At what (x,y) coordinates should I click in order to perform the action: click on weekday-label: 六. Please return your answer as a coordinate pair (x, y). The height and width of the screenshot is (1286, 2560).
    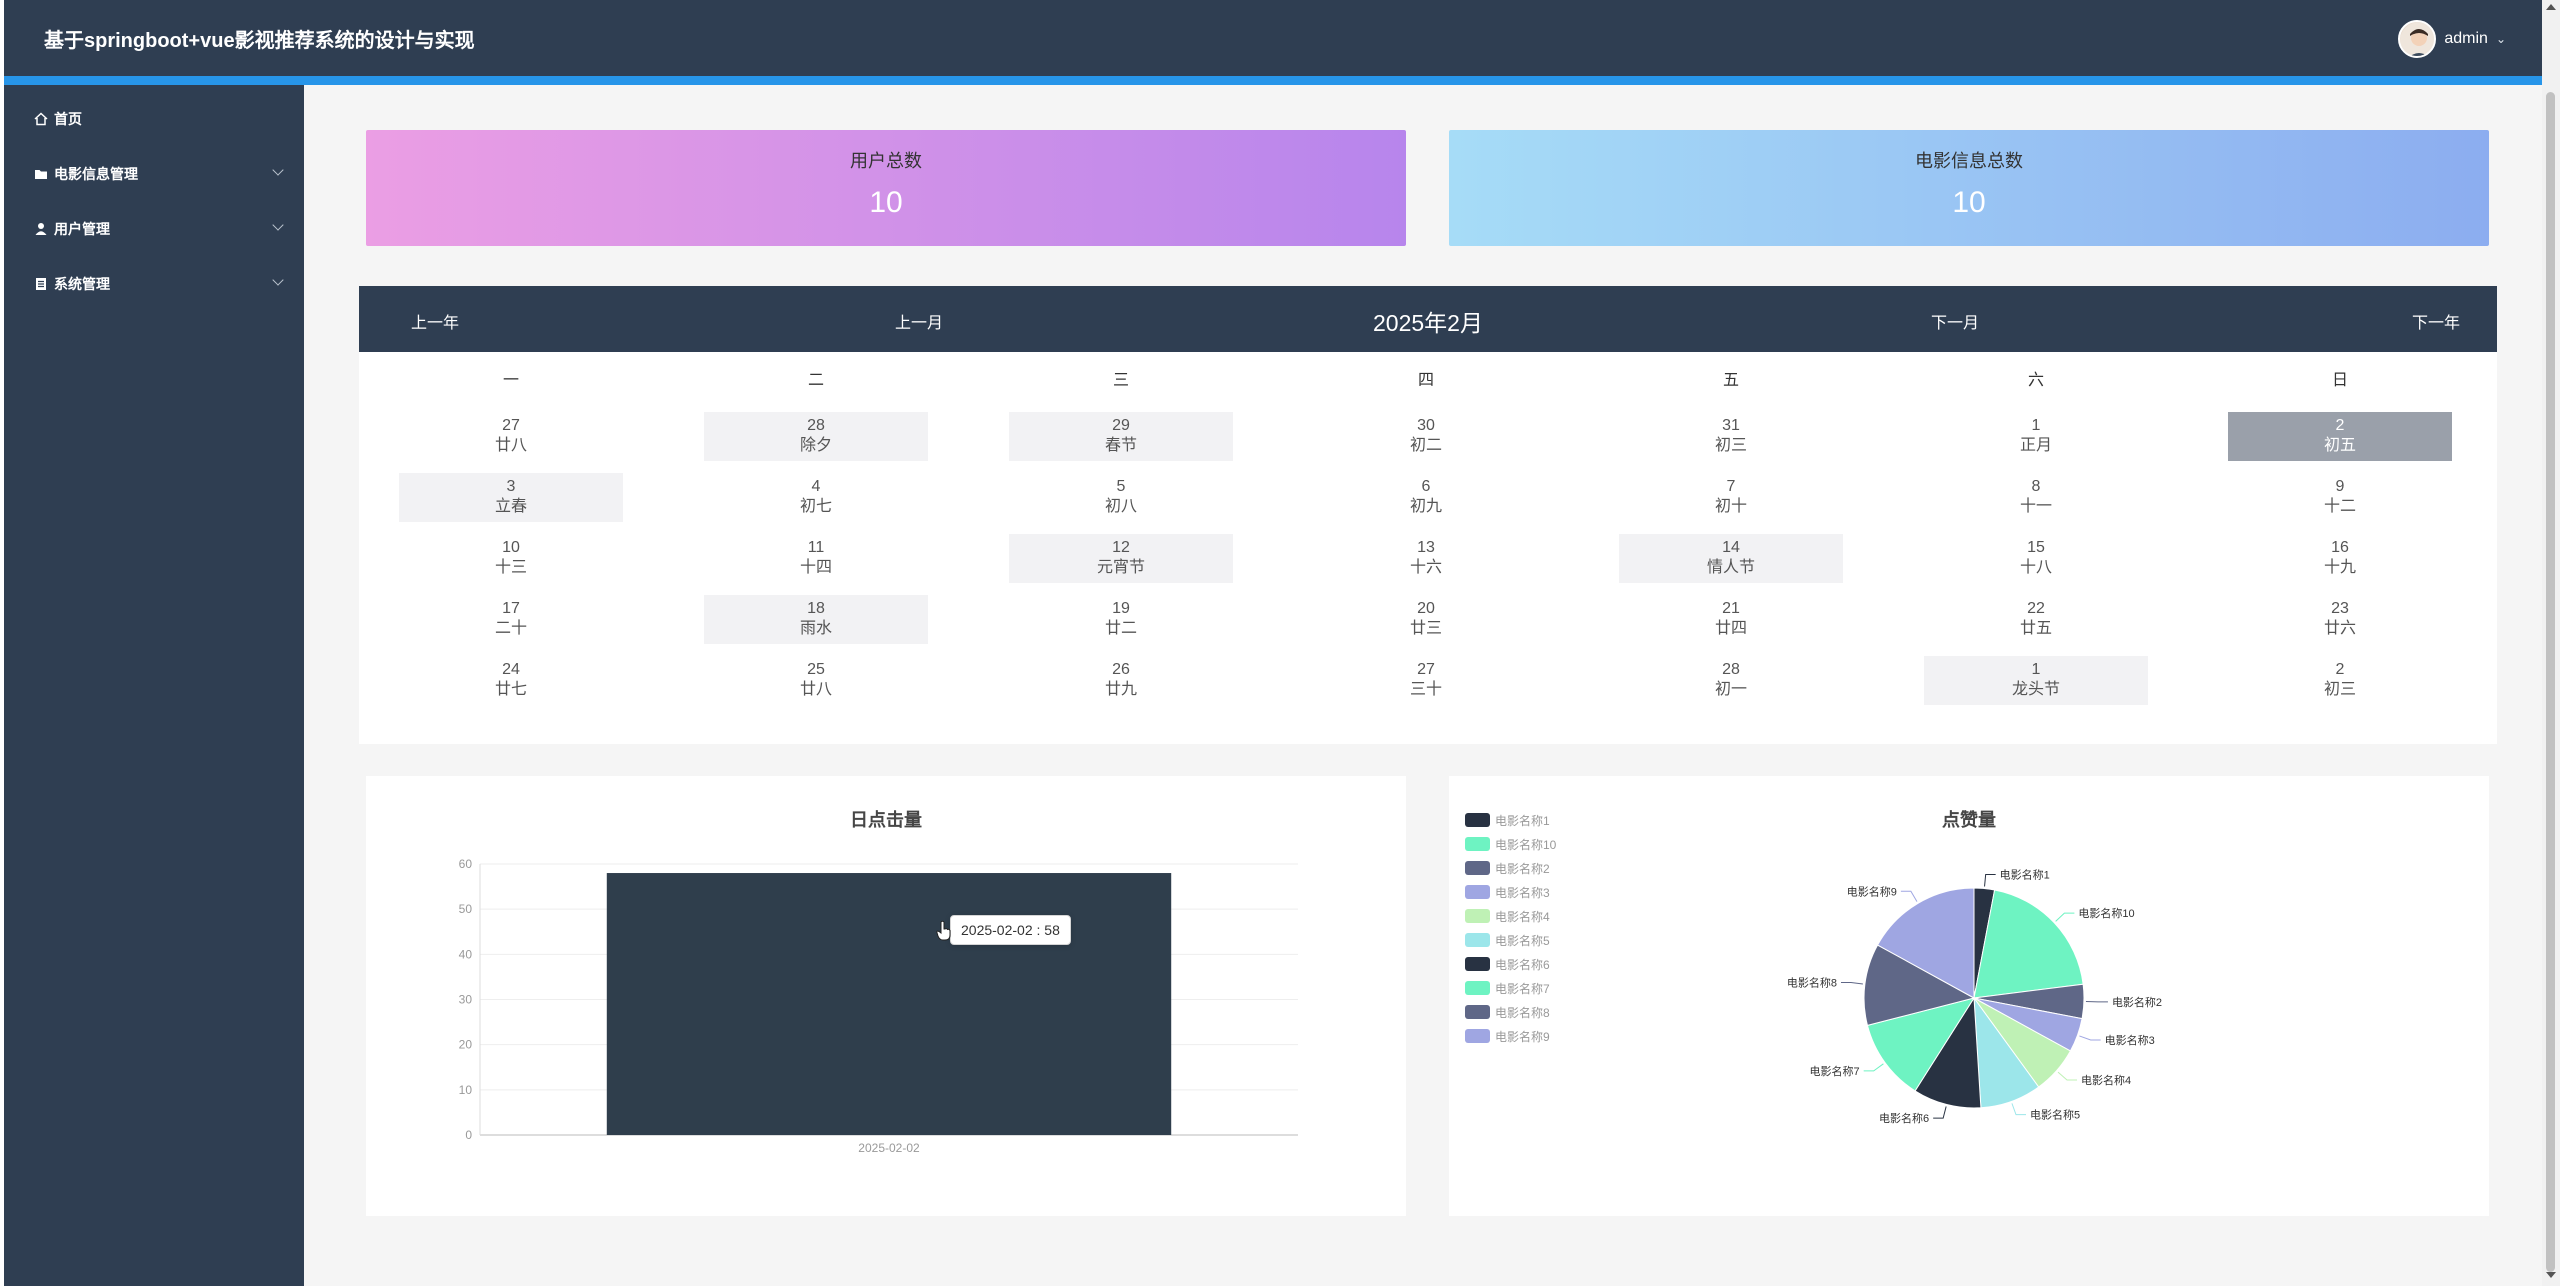
    Looking at the image, I should click on (2035, 380).